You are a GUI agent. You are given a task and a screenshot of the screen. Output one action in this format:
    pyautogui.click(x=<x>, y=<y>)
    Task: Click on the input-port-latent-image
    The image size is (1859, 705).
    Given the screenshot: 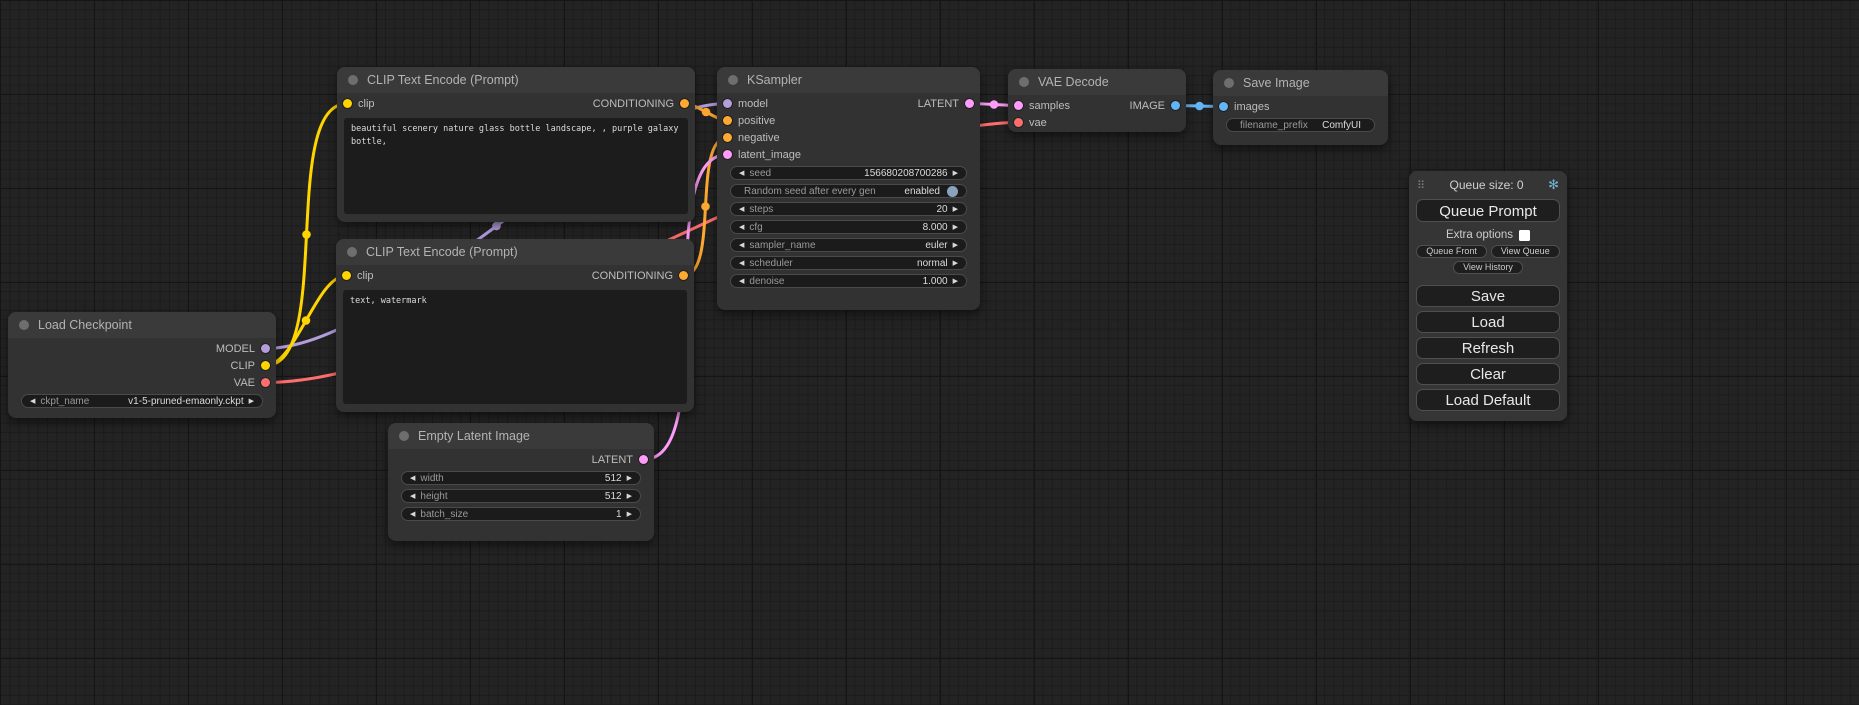 What is the action you would take?
    pyautogui.click(x=727, y=154)
    